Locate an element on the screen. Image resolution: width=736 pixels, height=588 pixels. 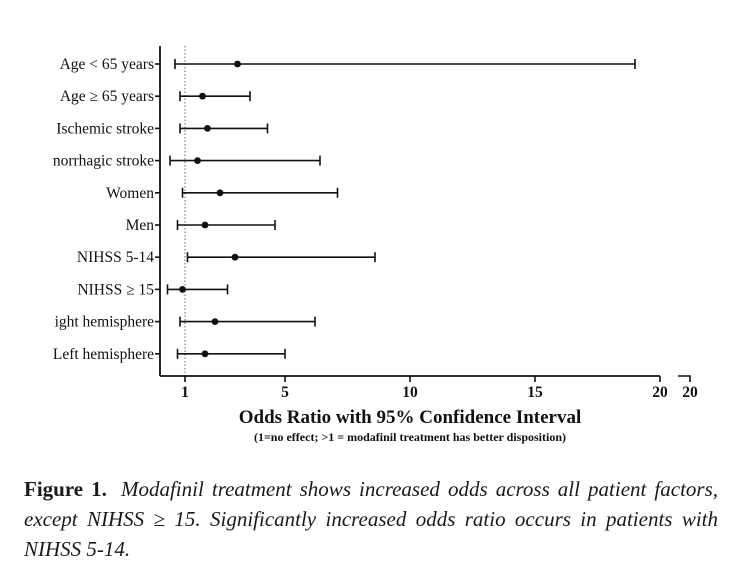
x-tick-label: 10 is located at coordinates (410, 392).